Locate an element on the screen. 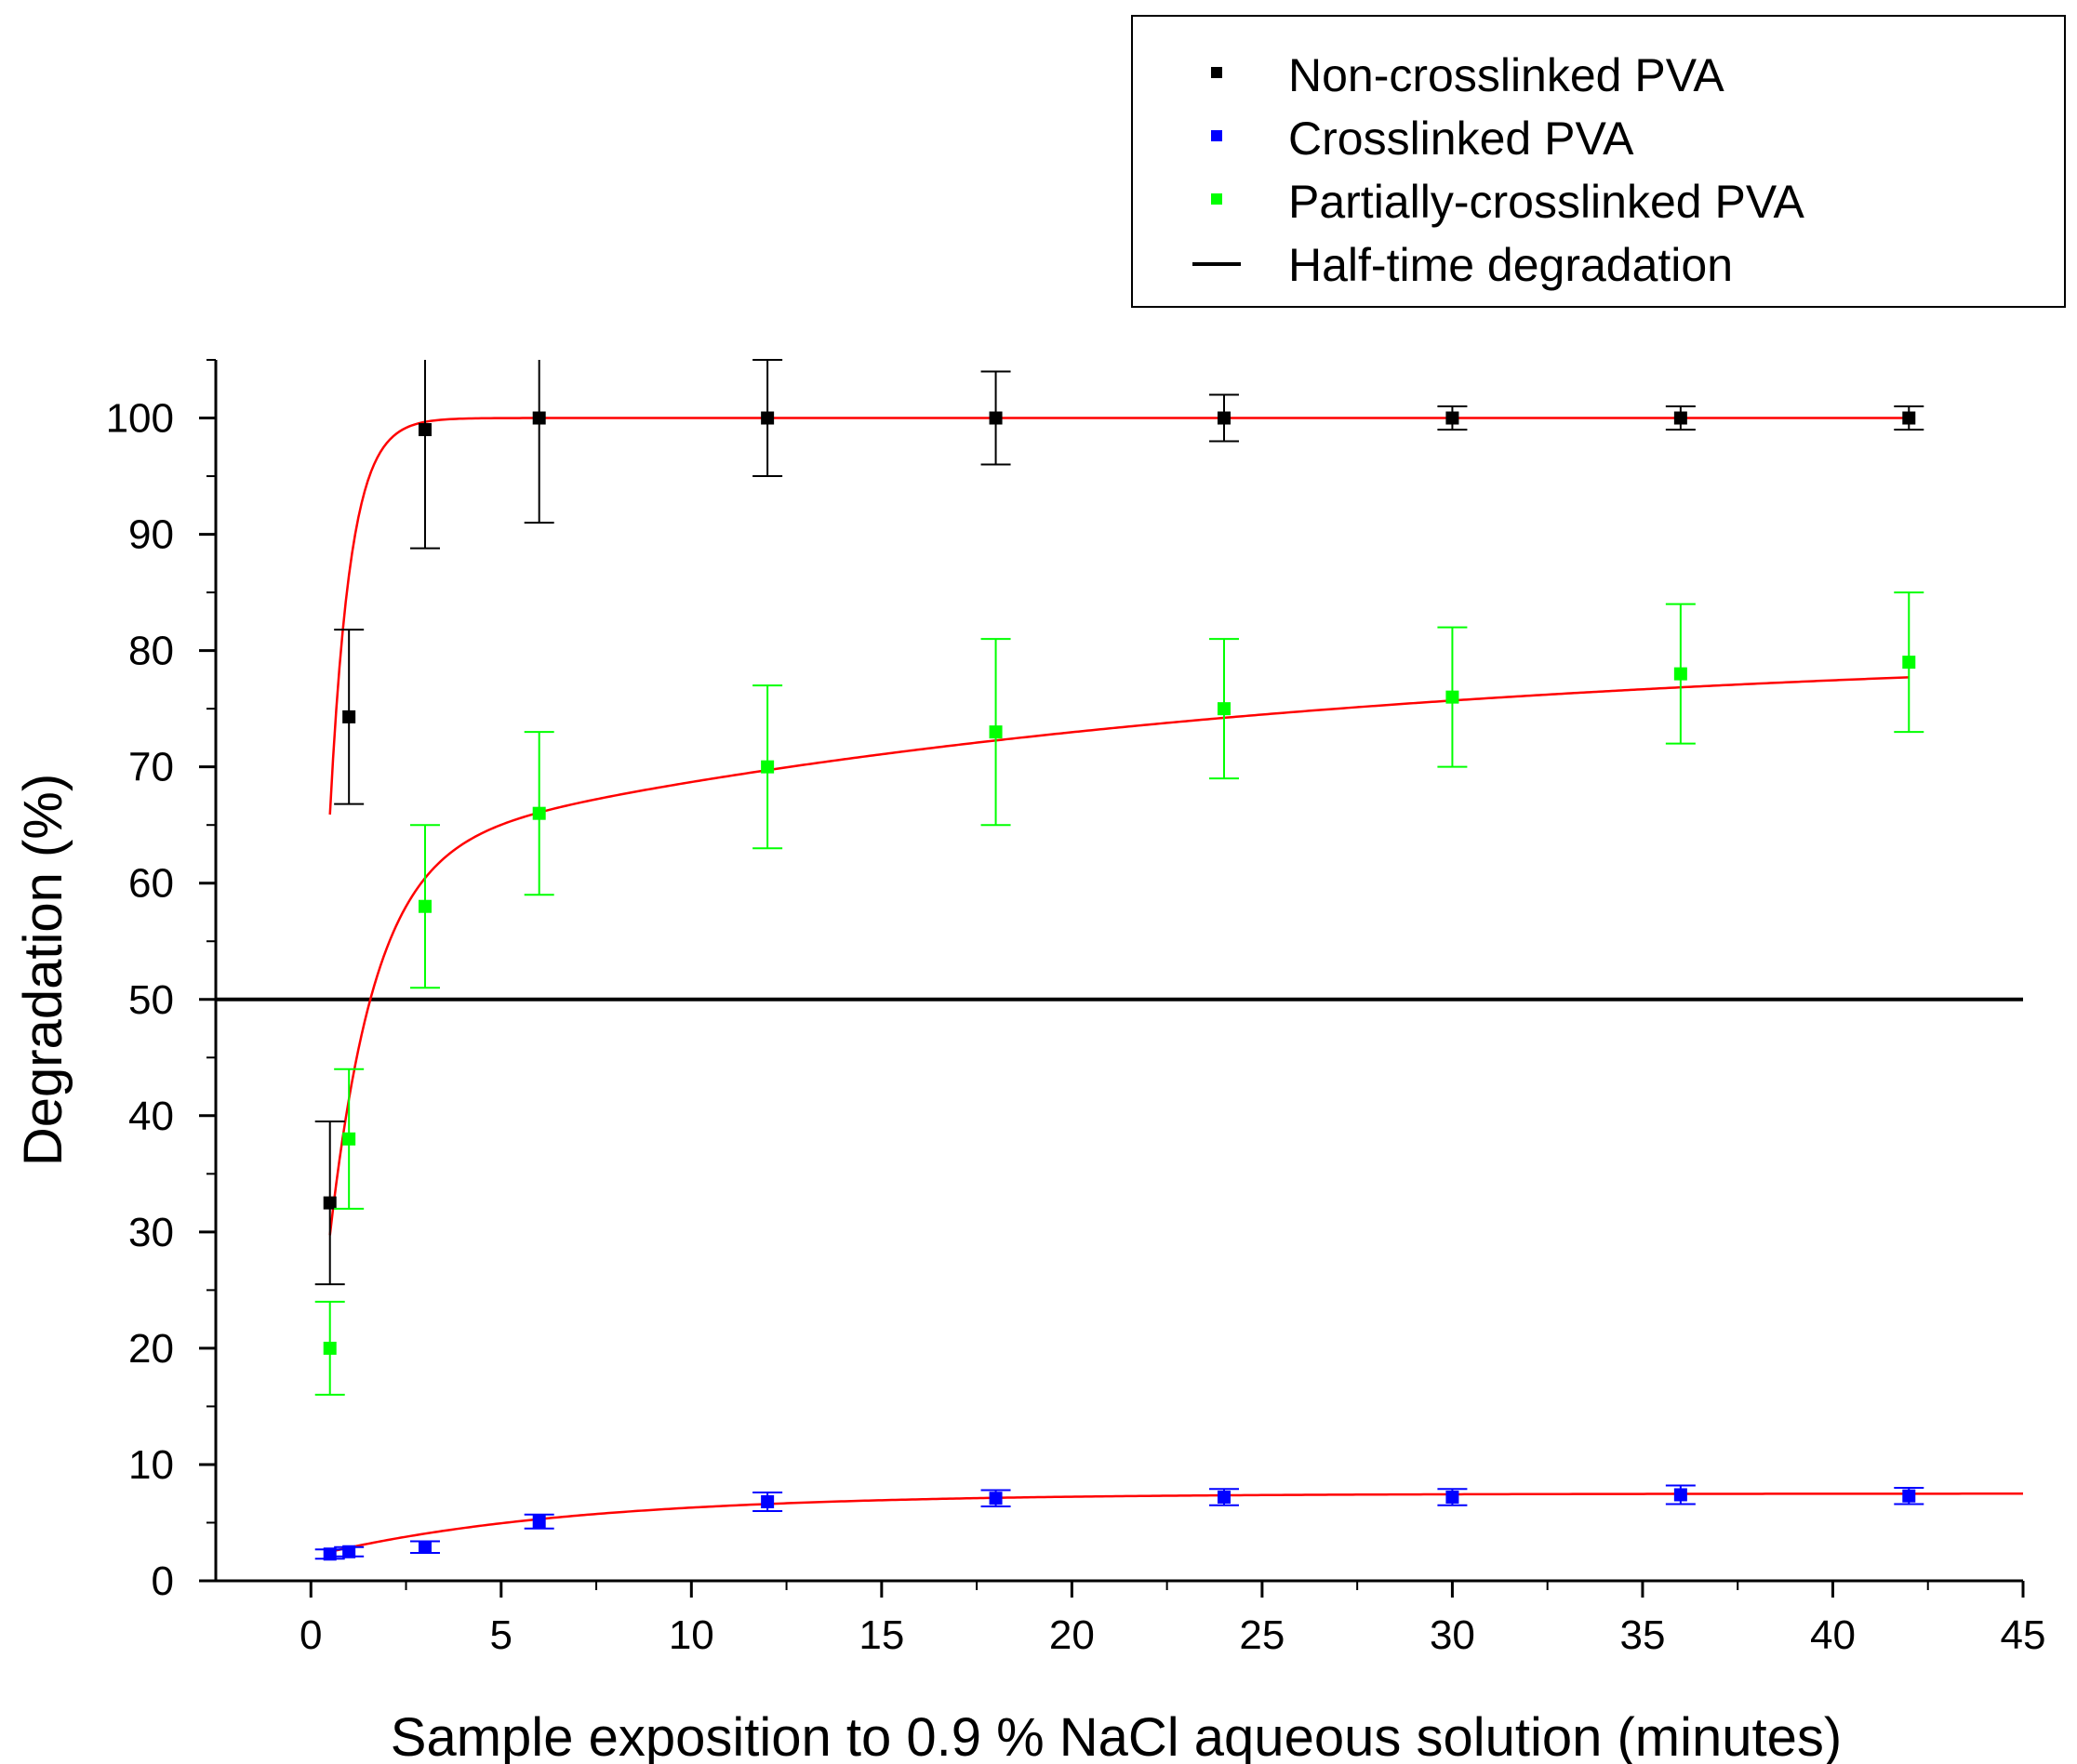 This screenshot has width=2077, height=1764. legend-box is located at coordinates (1599, 161).